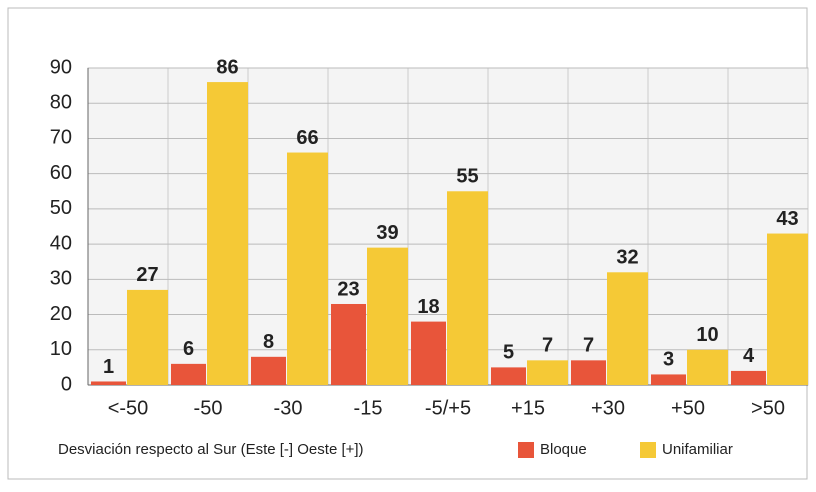  I want to click on y-tick-label: 80, so click(61, 103).